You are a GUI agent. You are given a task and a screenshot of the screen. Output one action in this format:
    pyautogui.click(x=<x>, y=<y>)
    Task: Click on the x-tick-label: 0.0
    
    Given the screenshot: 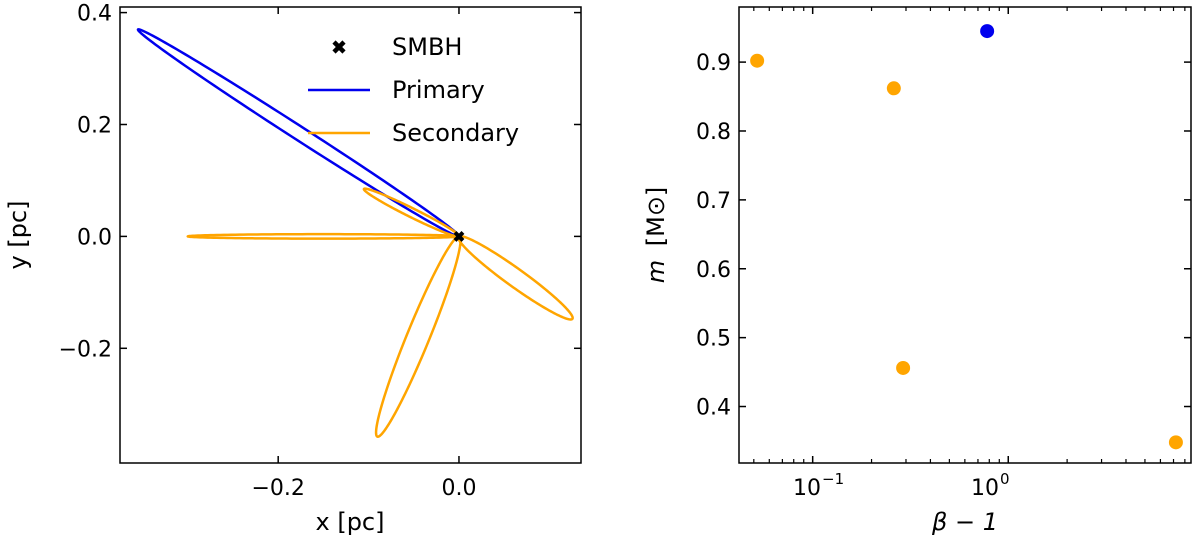 What is the action you would take?
    pyautogui.click(x=458, y=488)
    